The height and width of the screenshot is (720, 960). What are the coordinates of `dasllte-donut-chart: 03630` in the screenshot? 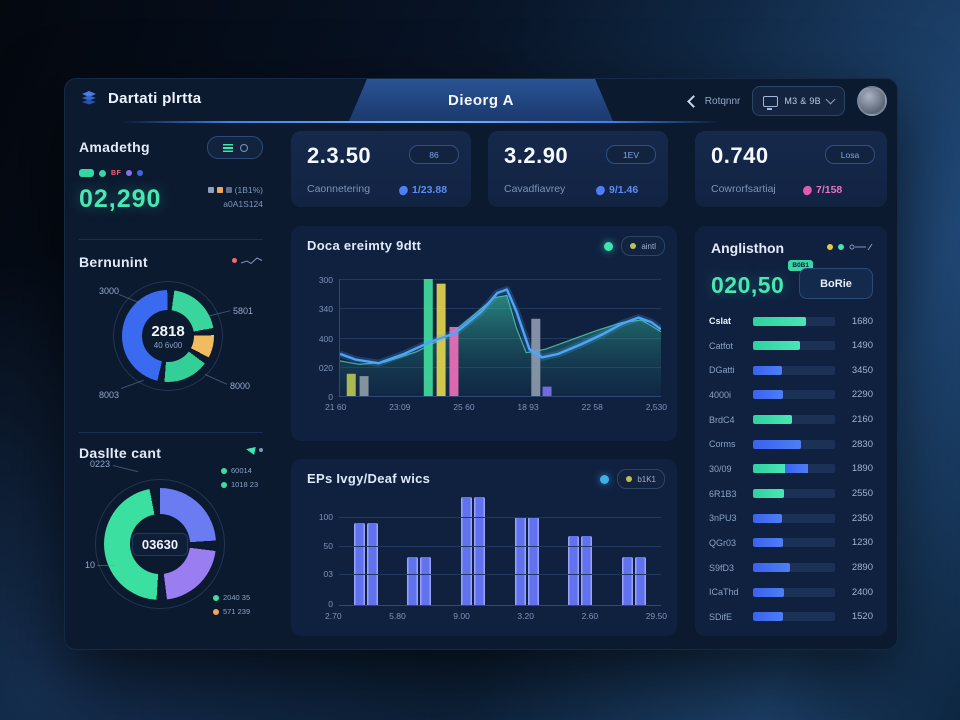 It's located at (160, 544).